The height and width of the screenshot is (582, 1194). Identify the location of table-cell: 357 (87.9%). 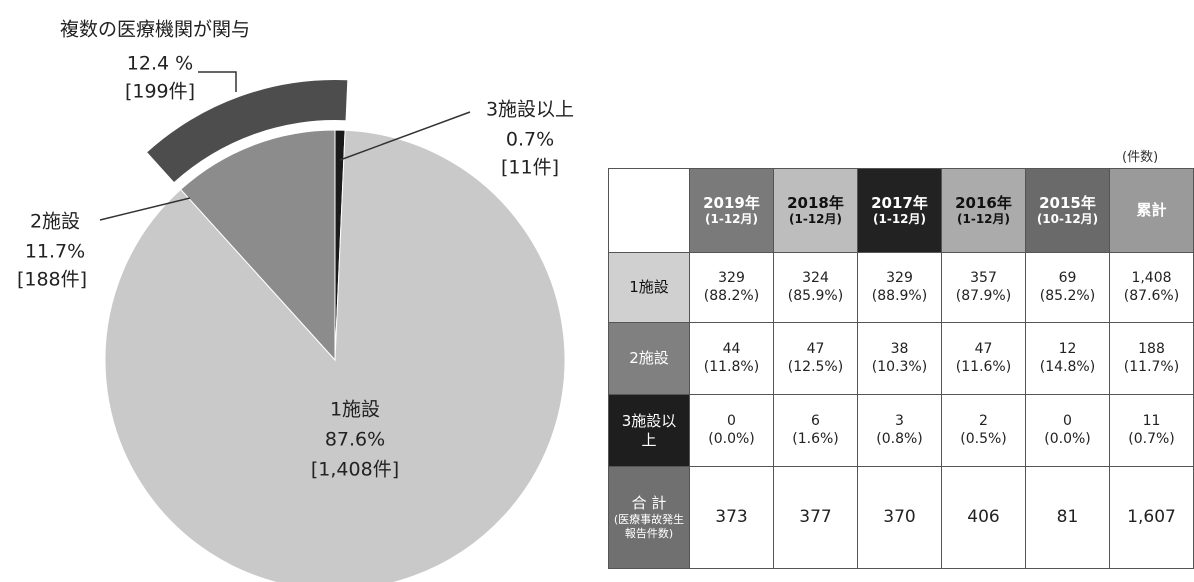
(983, 287).